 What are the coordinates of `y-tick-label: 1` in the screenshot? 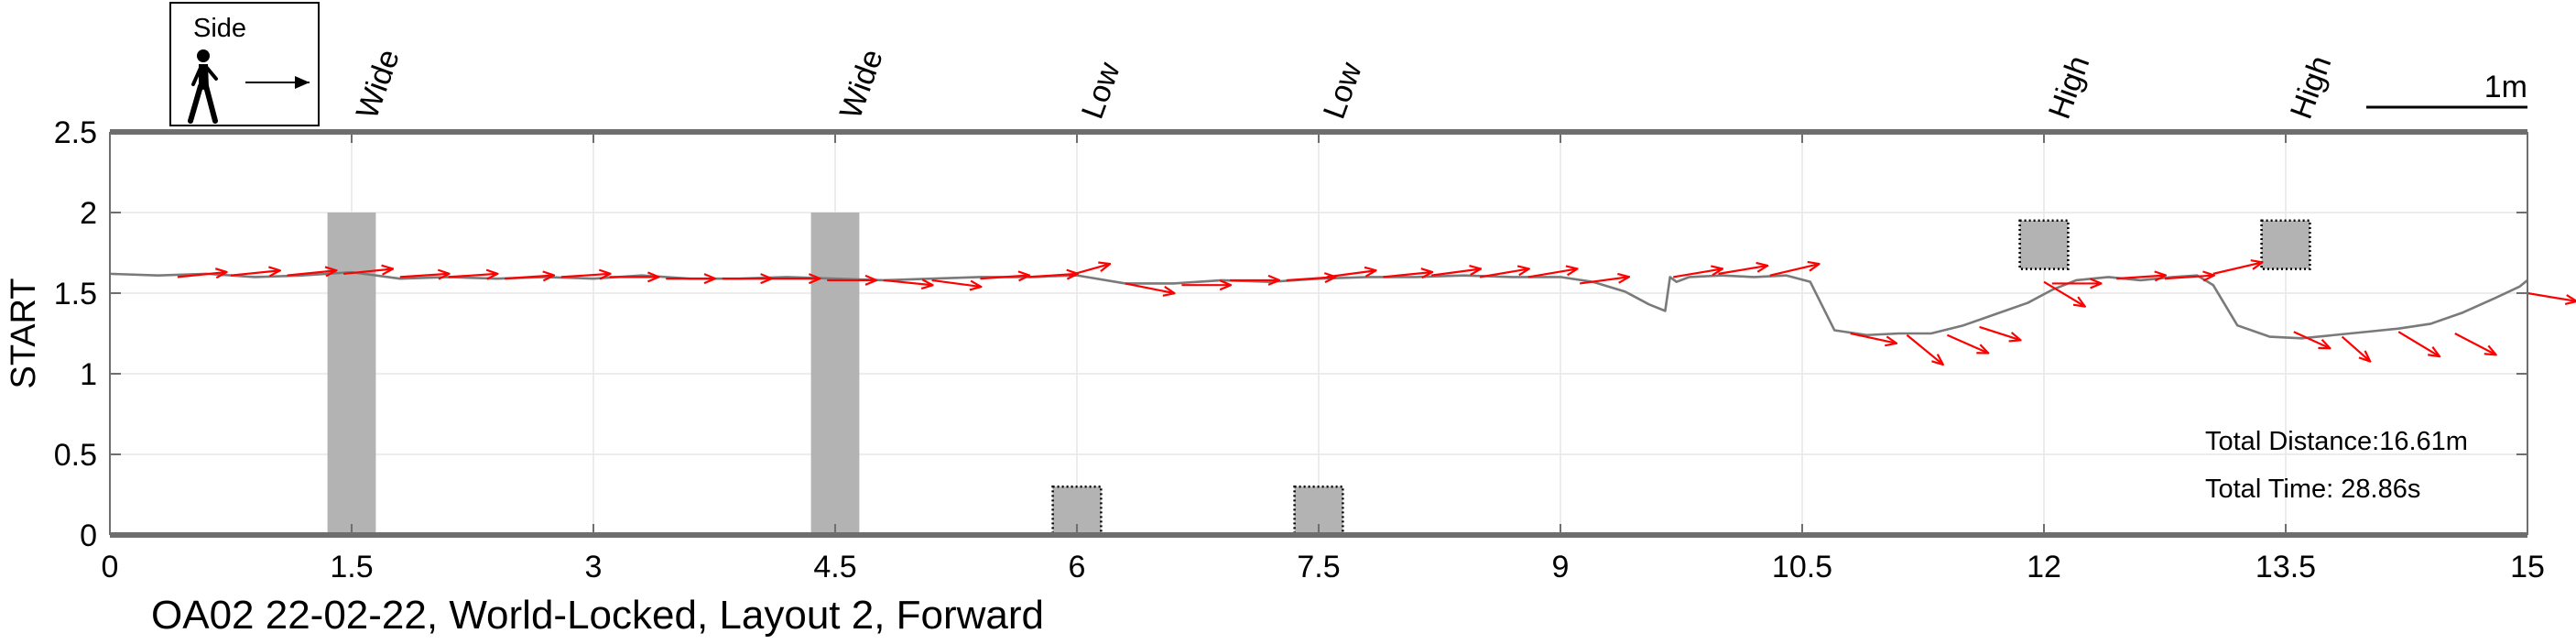 It's located at (88, 375).